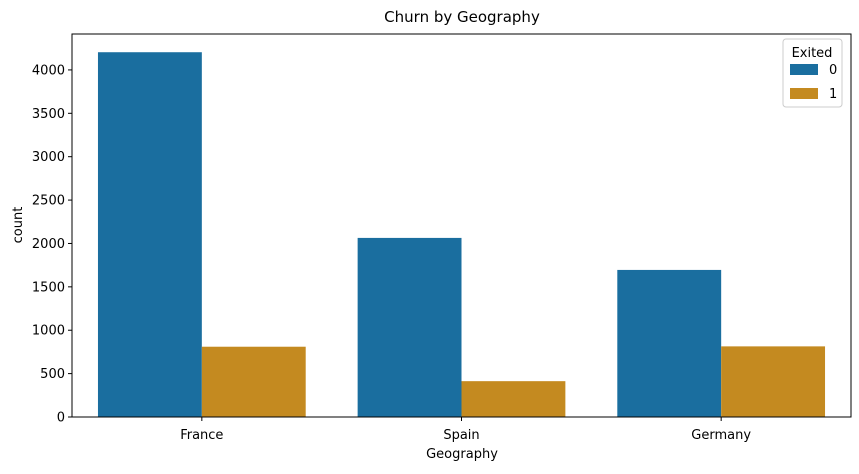  I want to click on y-tick-label: 500, so click(52, 374).